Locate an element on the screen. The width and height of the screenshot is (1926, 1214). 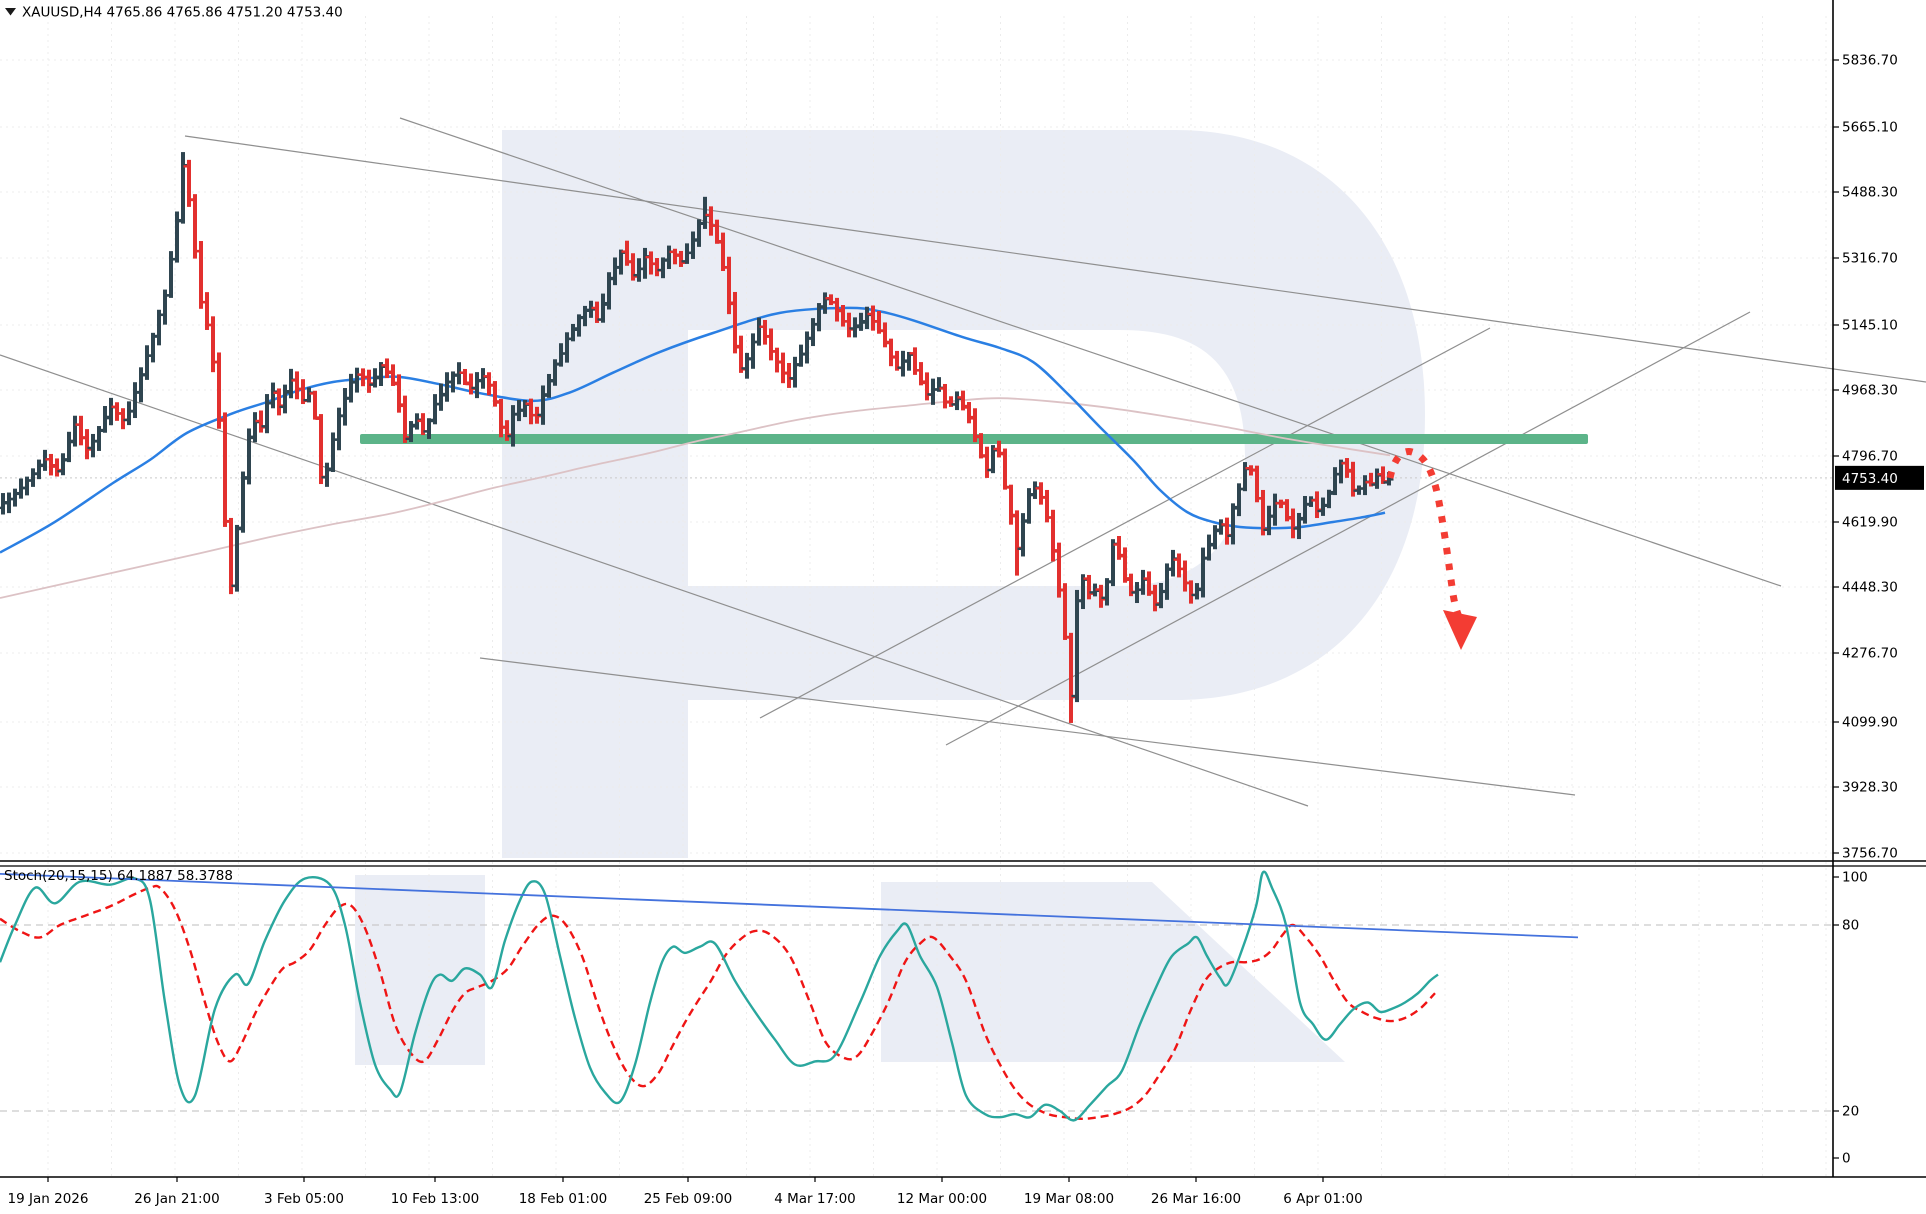
price-axis-label: 3756.70 is located at coordinates (1870, 854).